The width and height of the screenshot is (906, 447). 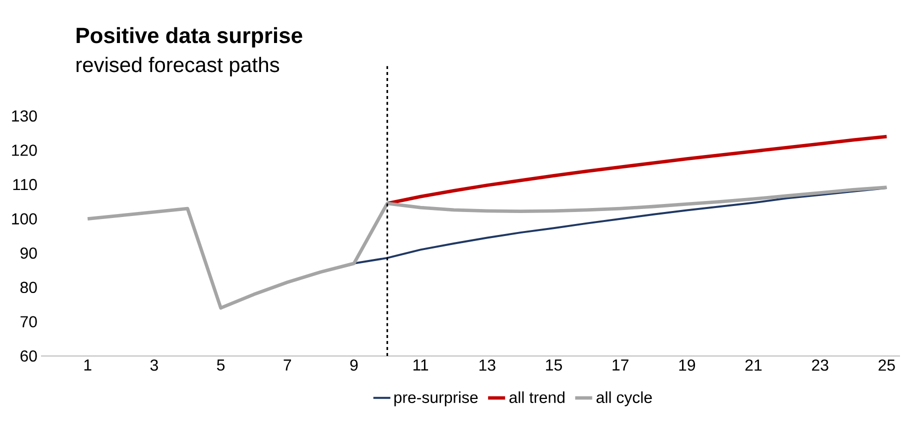 What do you see at coordinates (288, 365) in the screenshot?
I see `x-tick-label: 7` at bounding box center [288, 365].